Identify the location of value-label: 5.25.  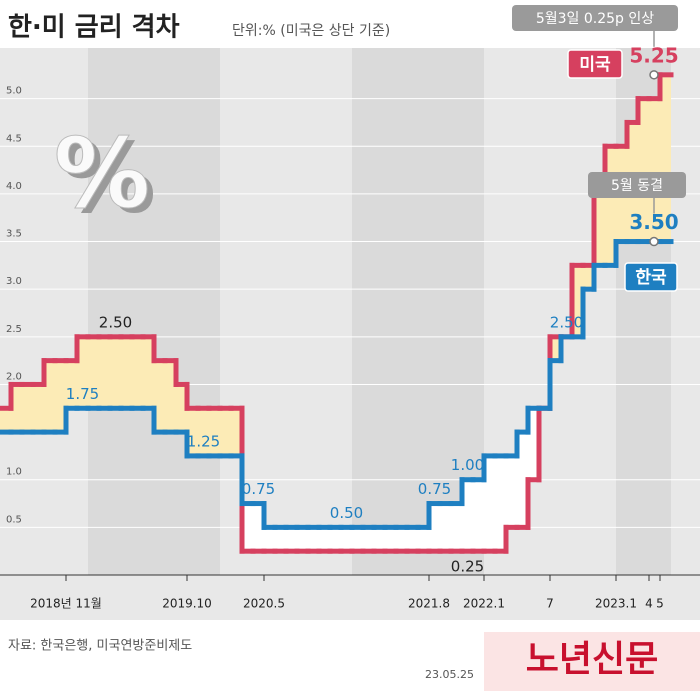
(653, 55).